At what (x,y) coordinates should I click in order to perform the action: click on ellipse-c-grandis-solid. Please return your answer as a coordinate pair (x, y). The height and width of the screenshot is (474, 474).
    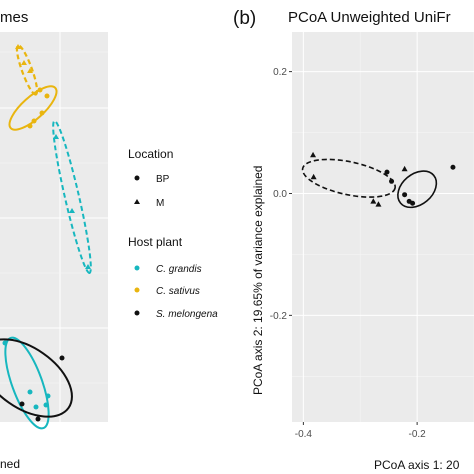
    Looking at the image, I should click on (27, 383).